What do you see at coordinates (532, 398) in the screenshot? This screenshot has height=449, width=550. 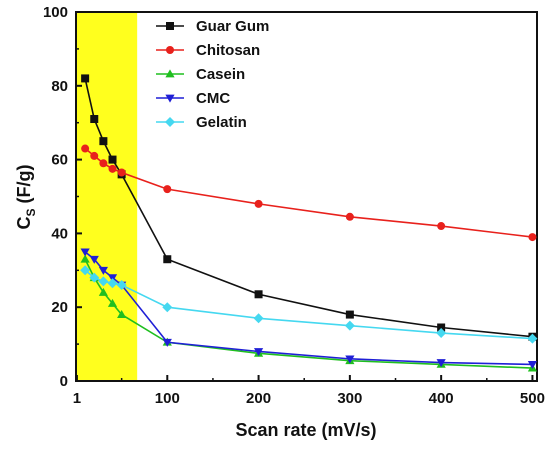 I see `x-tick-label: 500` at bounding box center [532, 398].